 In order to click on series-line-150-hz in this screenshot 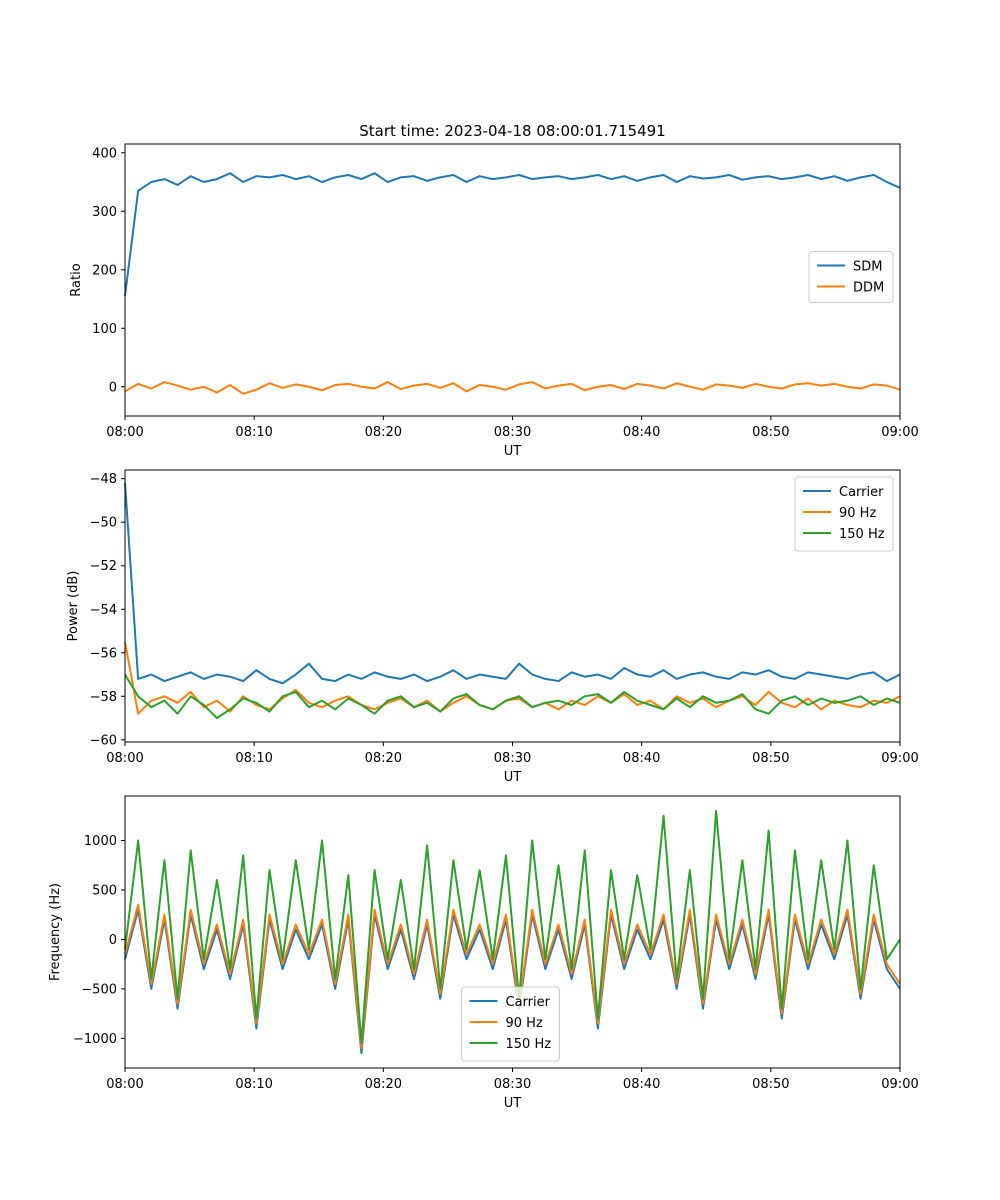, I will do `click(512, 697)`.